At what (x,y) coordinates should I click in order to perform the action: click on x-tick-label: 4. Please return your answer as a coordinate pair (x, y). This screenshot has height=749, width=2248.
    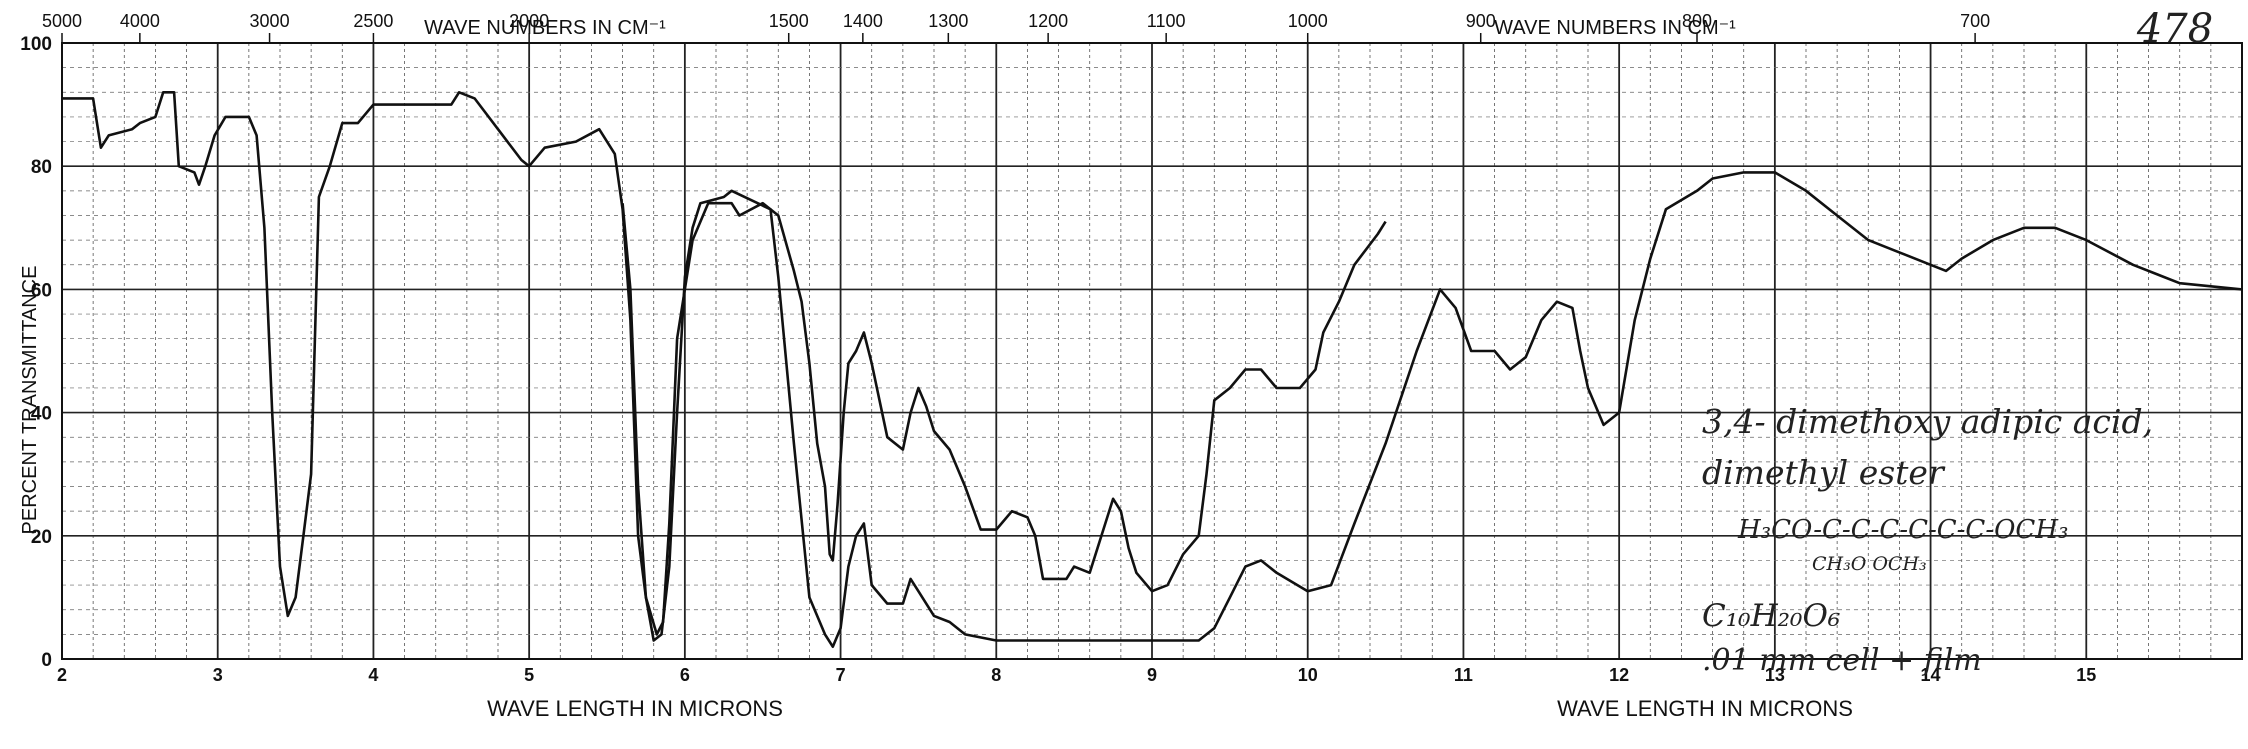
    Looking at the image, I should click on (373, 675).